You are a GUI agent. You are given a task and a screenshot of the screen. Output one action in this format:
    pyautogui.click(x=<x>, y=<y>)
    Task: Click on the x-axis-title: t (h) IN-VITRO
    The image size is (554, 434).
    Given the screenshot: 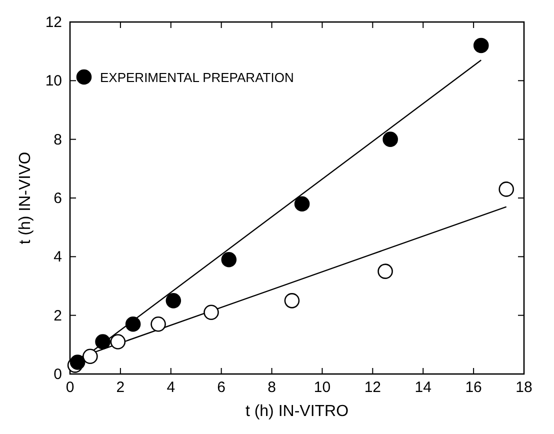 What is the action you would take?
    pyautogui.click(x=297, y=411)
    